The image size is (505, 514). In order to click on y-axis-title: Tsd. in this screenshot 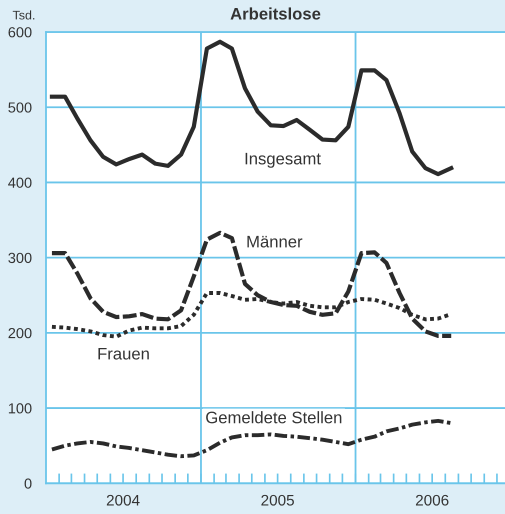, I will do `click(23, 15)`.